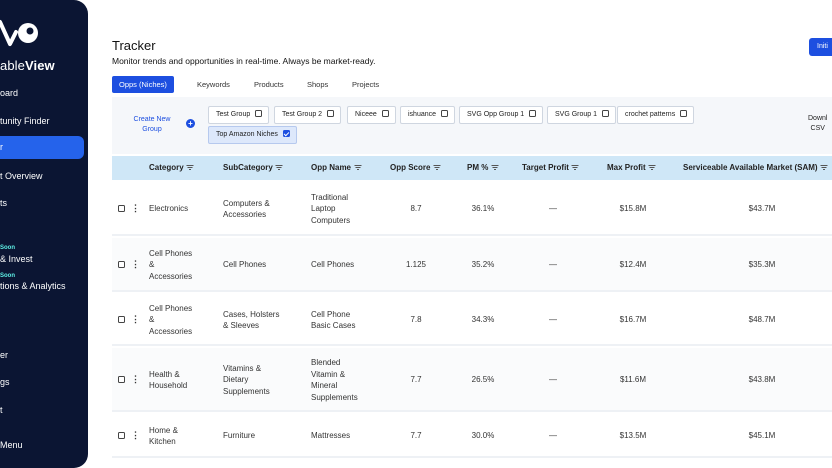 The height and width of the screenshot is (468, 832). Describe the element at coordinates (416, 265) in the screenshot. I see `cell-opp-score: 1.125` at that location.